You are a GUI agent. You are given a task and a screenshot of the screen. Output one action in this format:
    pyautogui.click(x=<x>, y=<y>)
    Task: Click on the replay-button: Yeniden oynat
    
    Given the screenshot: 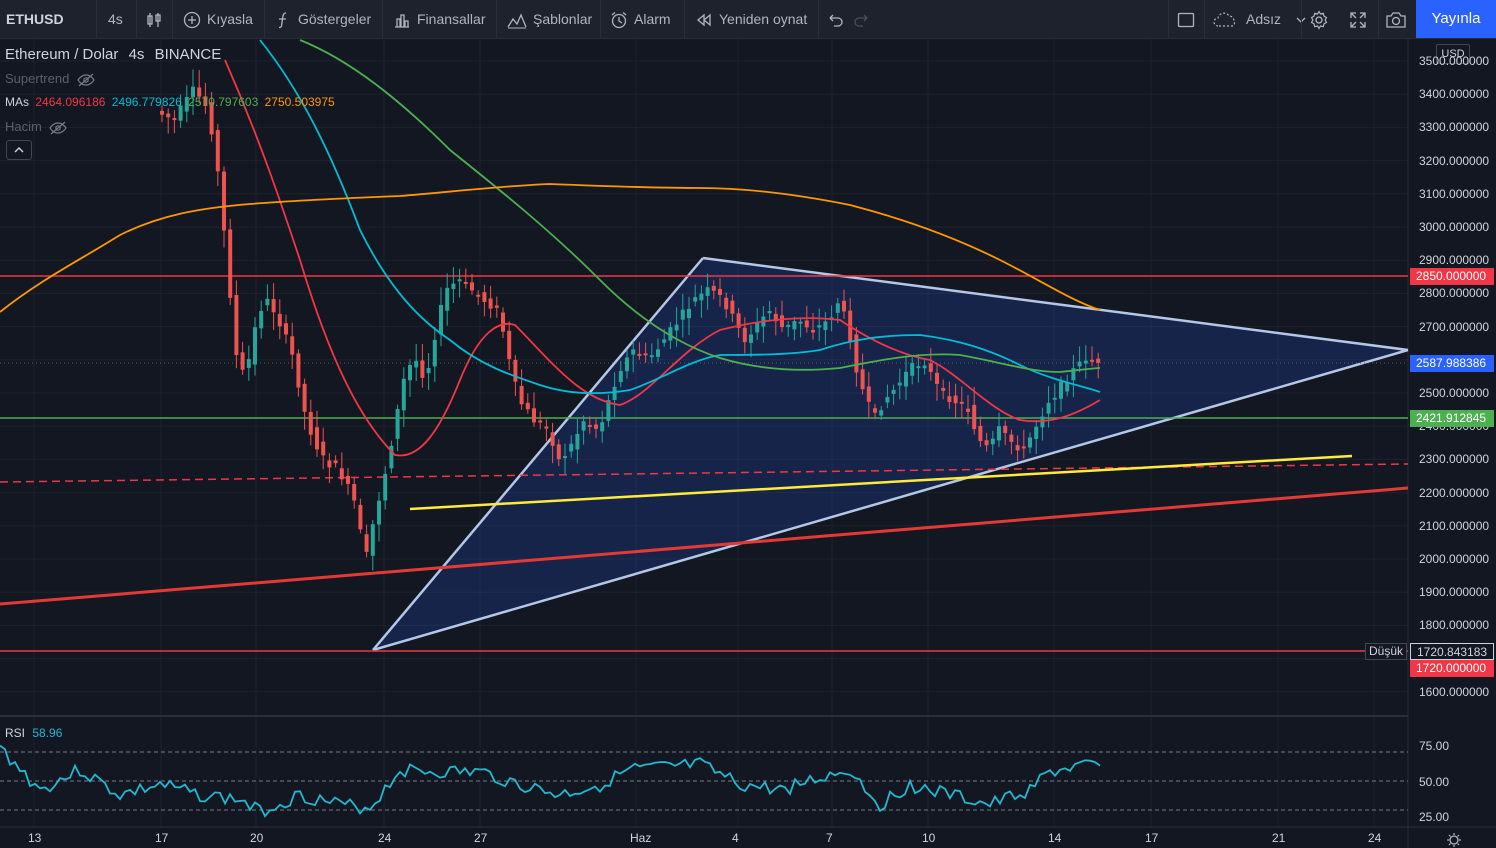 What is the action you would take?
    pyautogui.click(x=751, y=19)
    